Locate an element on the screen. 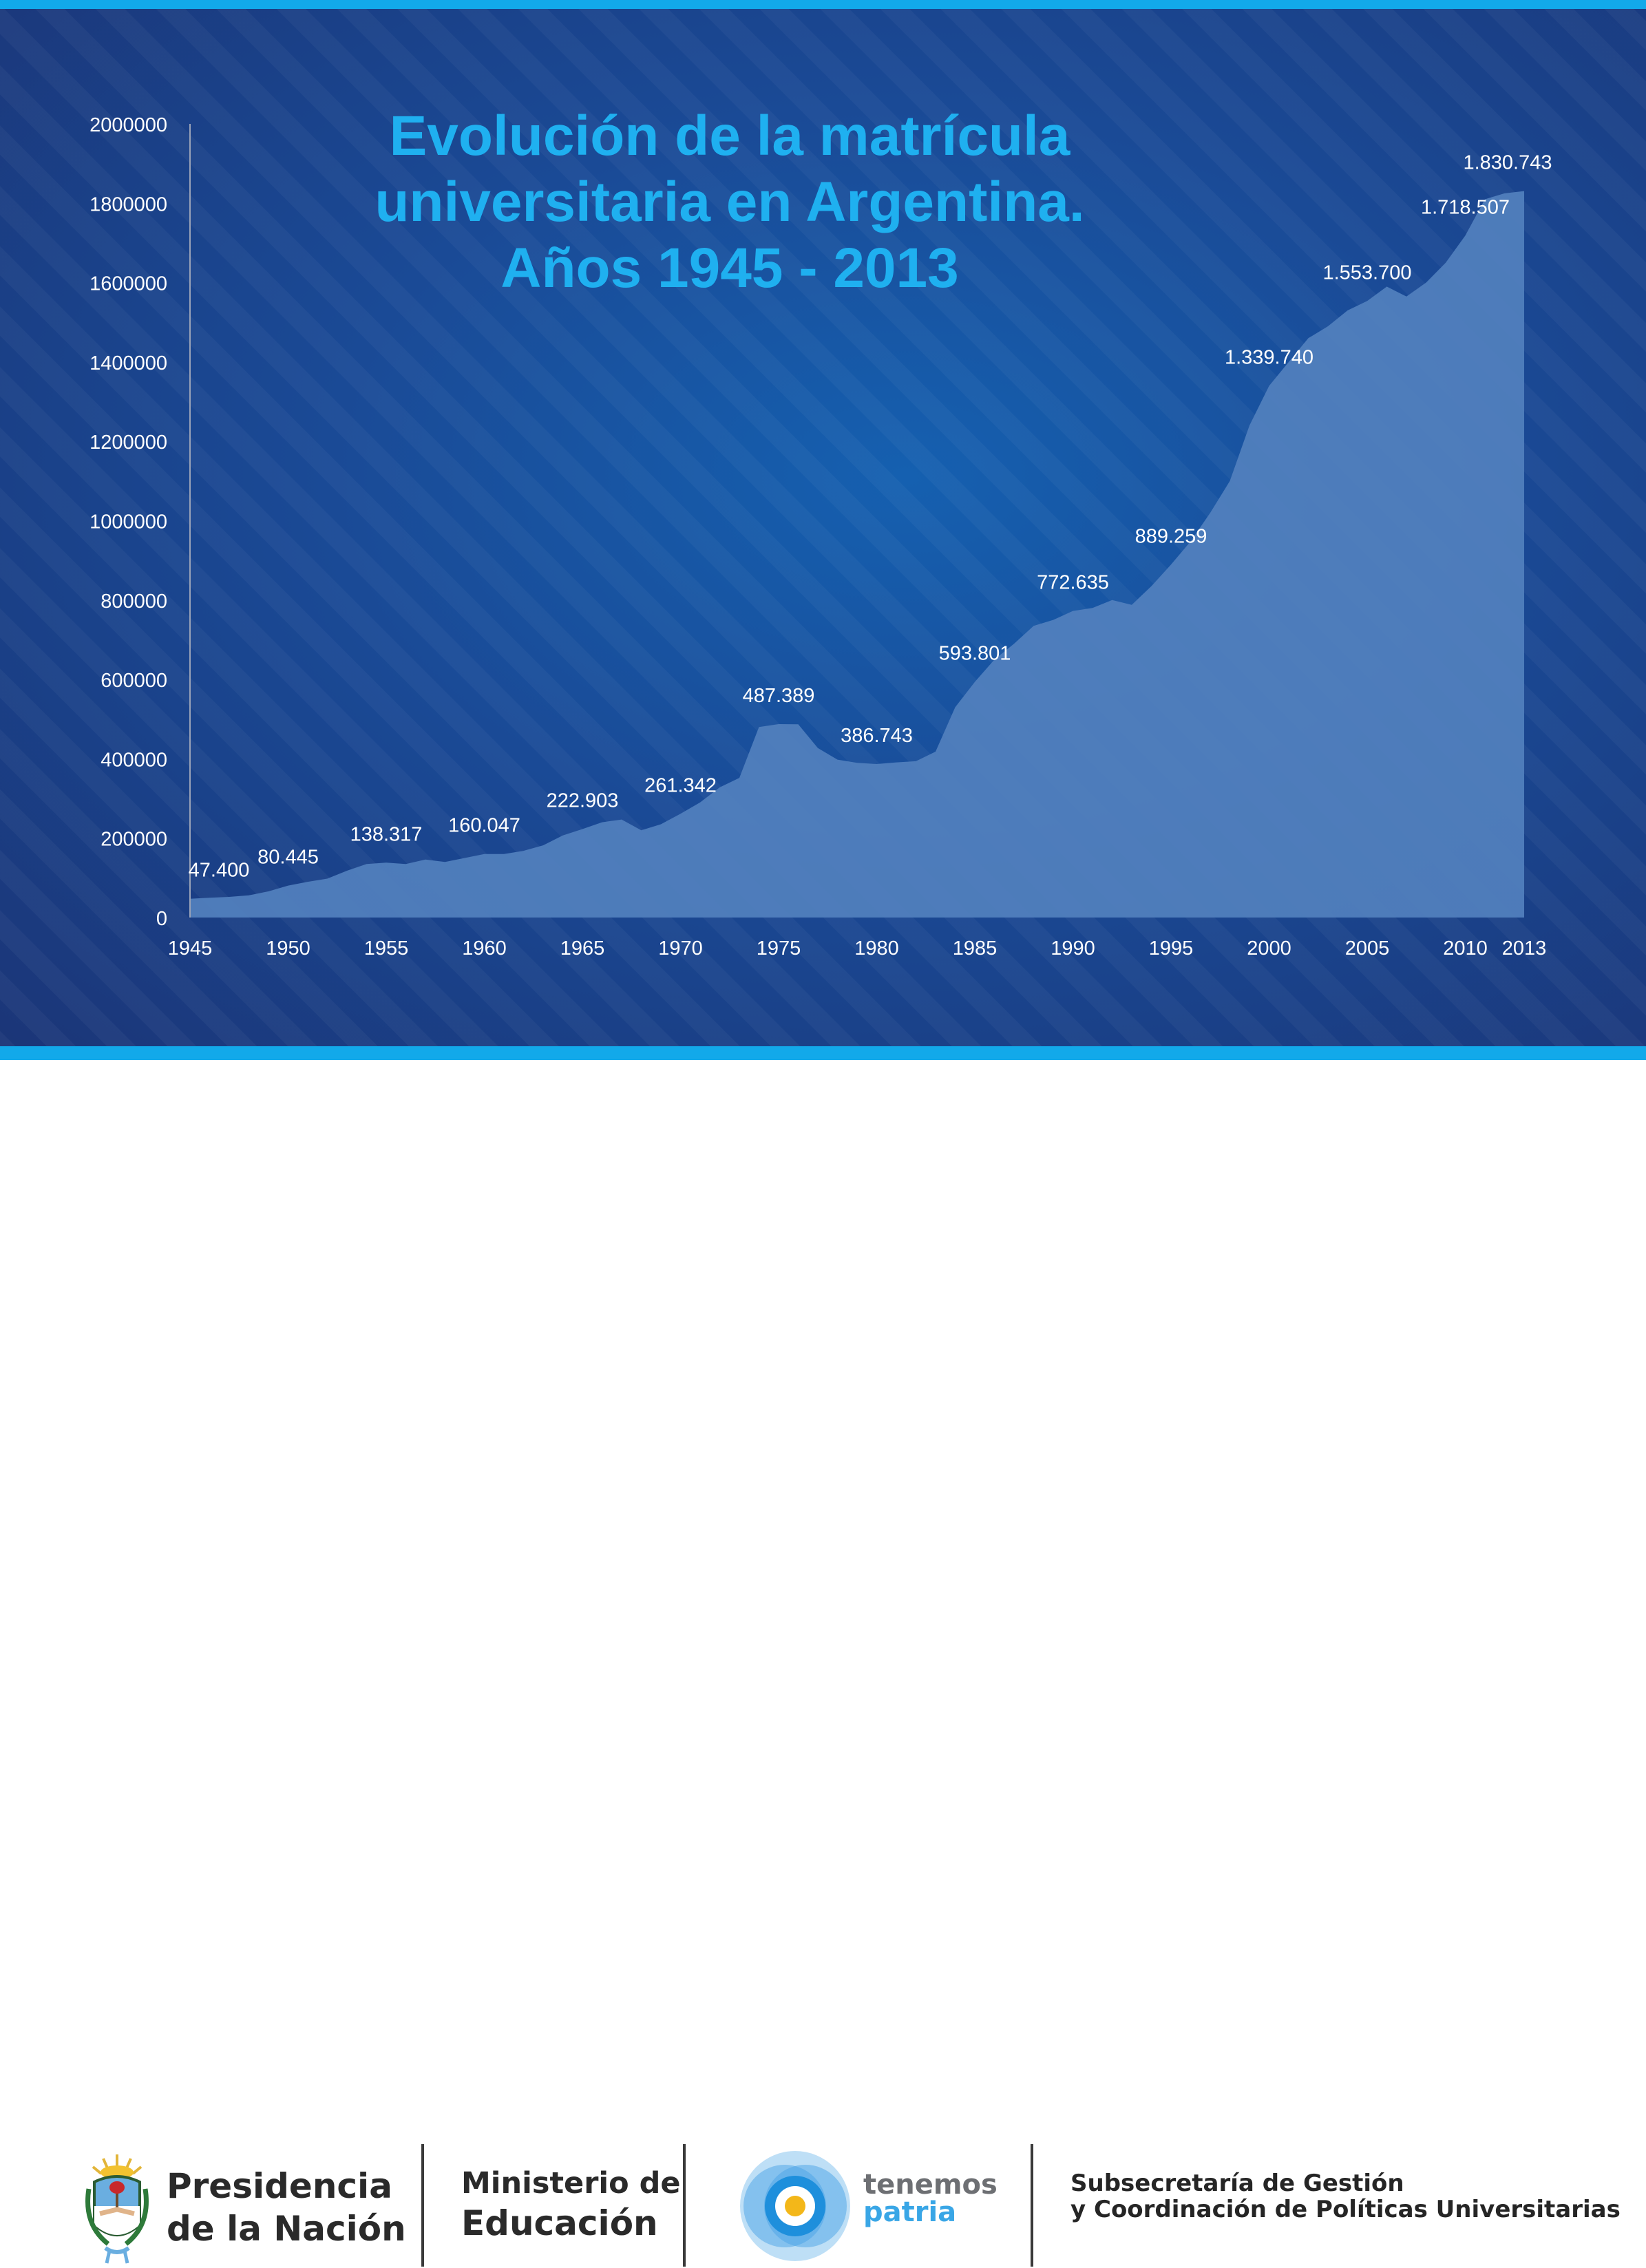  x-tick-label: 1990 is located at coordinates (1073, 949).